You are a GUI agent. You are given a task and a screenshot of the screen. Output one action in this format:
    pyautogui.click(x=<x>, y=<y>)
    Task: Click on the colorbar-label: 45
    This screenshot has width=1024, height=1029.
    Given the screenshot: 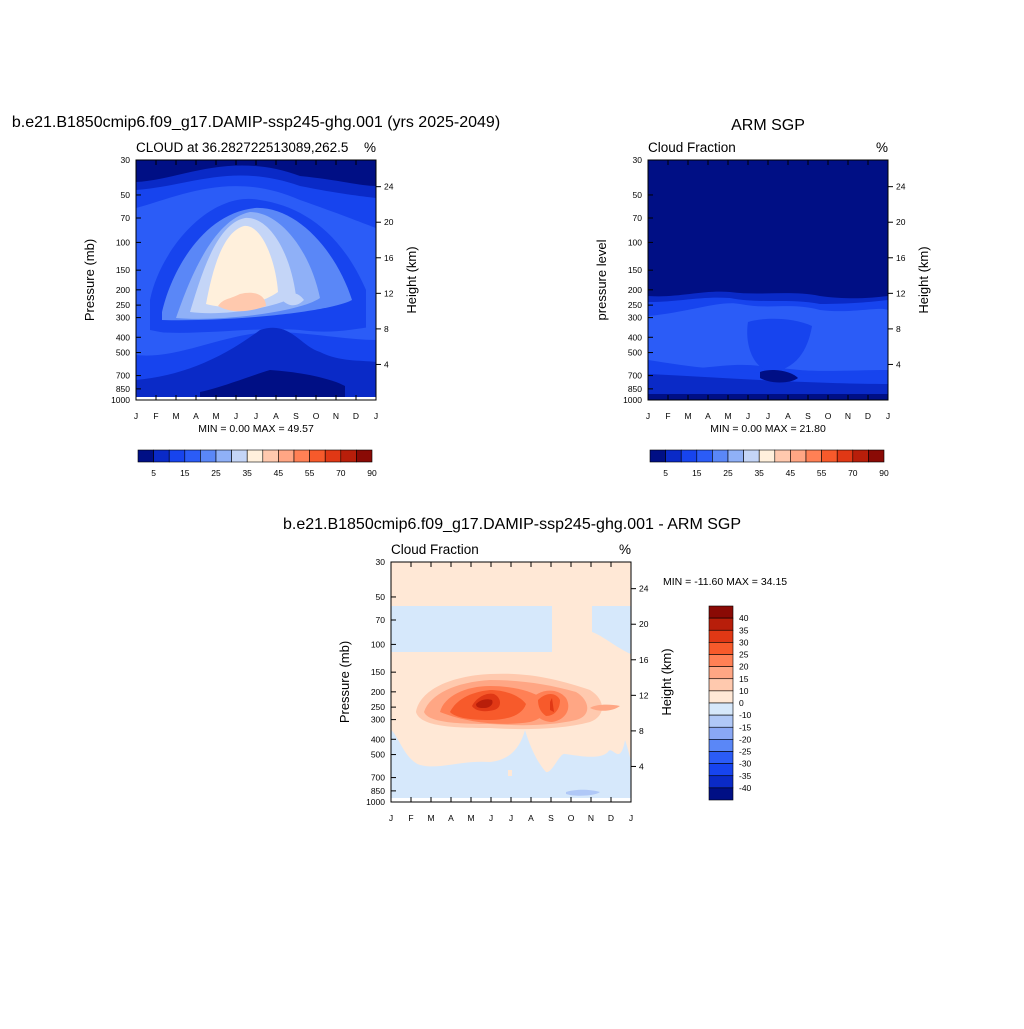 What is the action you would take?
    pyautogui.click(x=279, y=473)
    